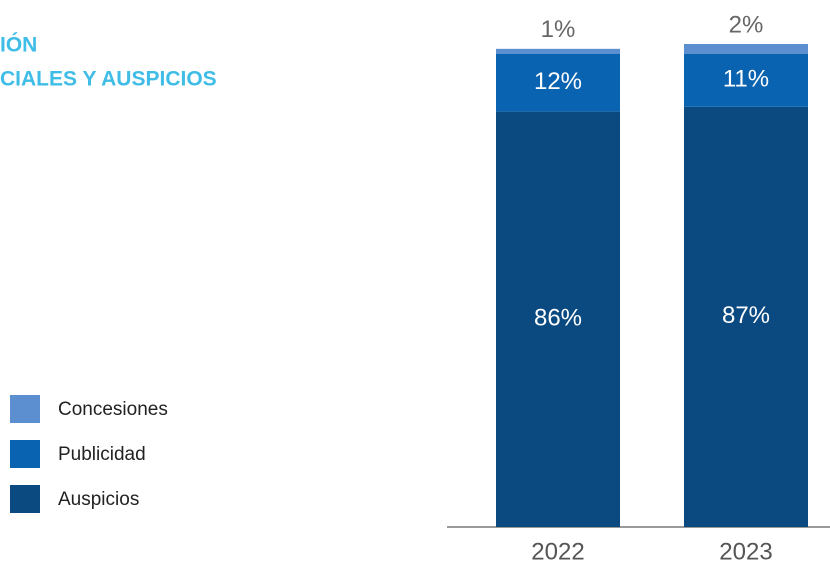 Image resolution: width=830 pixels, height=569 pixels. Describe the element at coordinates (558, 29) in the screenshot. I see `data-label: 1%` at that location.